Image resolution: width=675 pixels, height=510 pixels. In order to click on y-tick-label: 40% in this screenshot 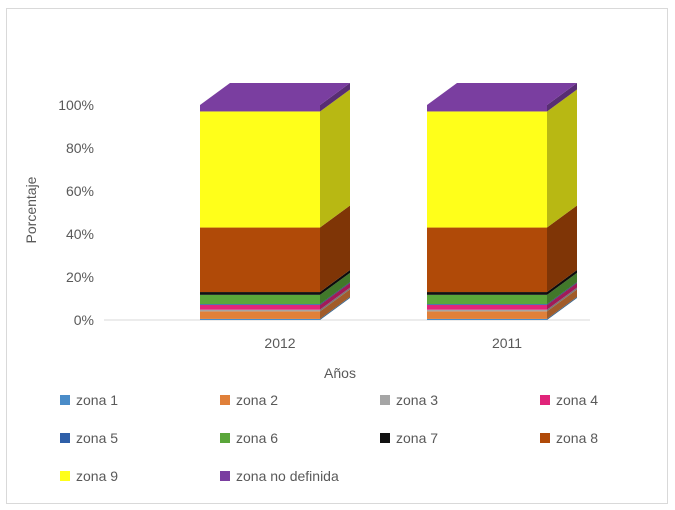, I will do `click(80, 234)`.